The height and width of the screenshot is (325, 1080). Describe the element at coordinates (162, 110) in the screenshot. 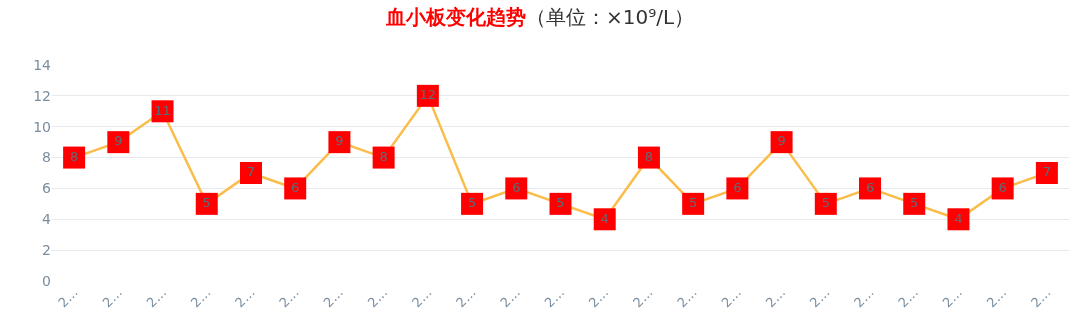

I see `data-label: 11` at that location.